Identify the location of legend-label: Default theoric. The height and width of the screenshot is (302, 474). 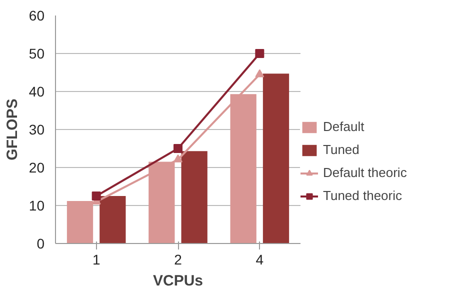
(365, 172).